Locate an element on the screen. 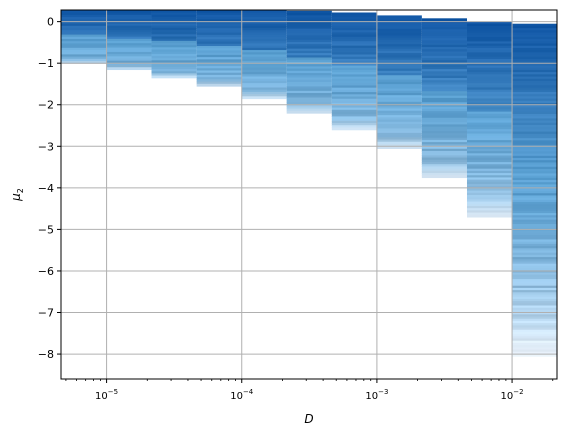 The height and width of the screenshot is (442, 566). x-axis-label: D is located at coordinates (308, 419).